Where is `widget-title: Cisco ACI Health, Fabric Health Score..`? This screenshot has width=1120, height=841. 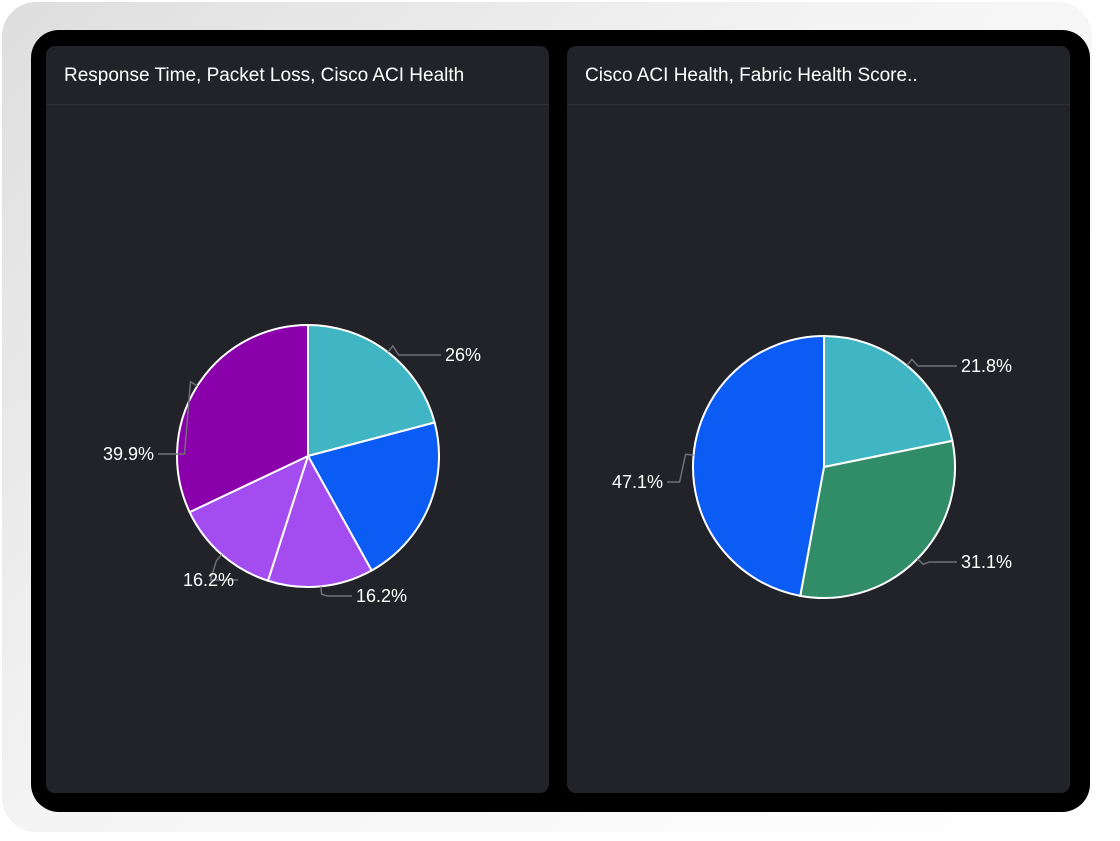 widget-title: Cisco ACI Health, Fabric Health Score.. is located at coordinates (751, 75).